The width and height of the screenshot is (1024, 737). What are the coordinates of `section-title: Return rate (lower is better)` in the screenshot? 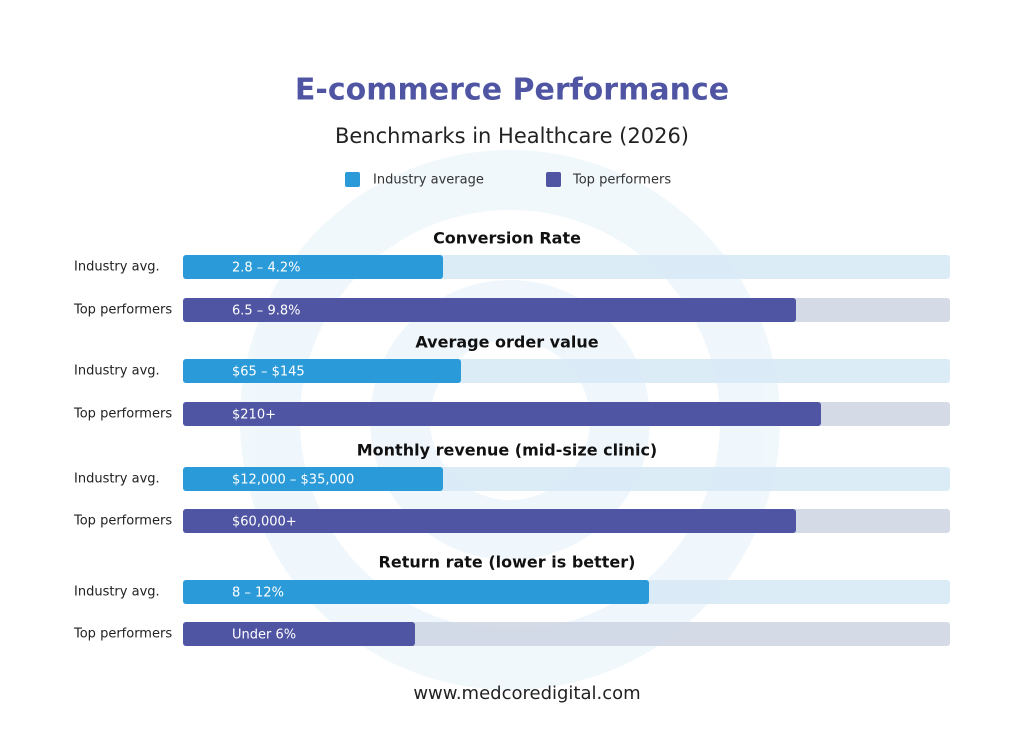 It's located at (507, 562).